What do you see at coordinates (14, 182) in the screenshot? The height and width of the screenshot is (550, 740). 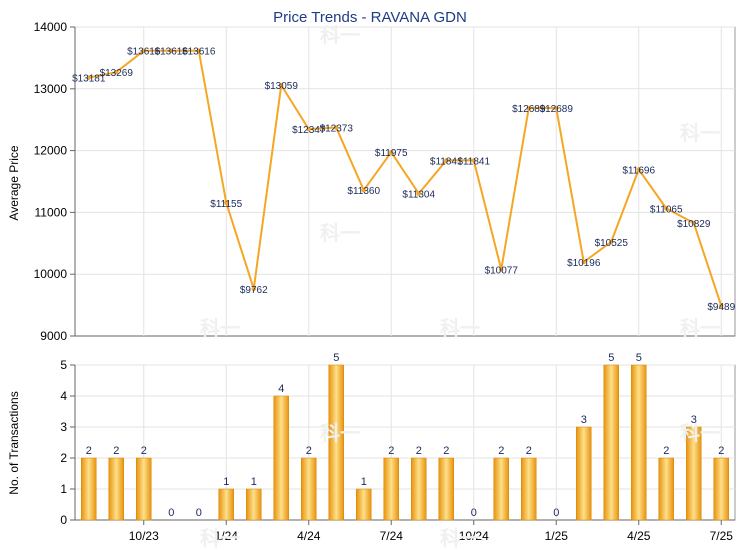 I see `line-y-axis-label: Average Price` at bounding box center [14, 182].